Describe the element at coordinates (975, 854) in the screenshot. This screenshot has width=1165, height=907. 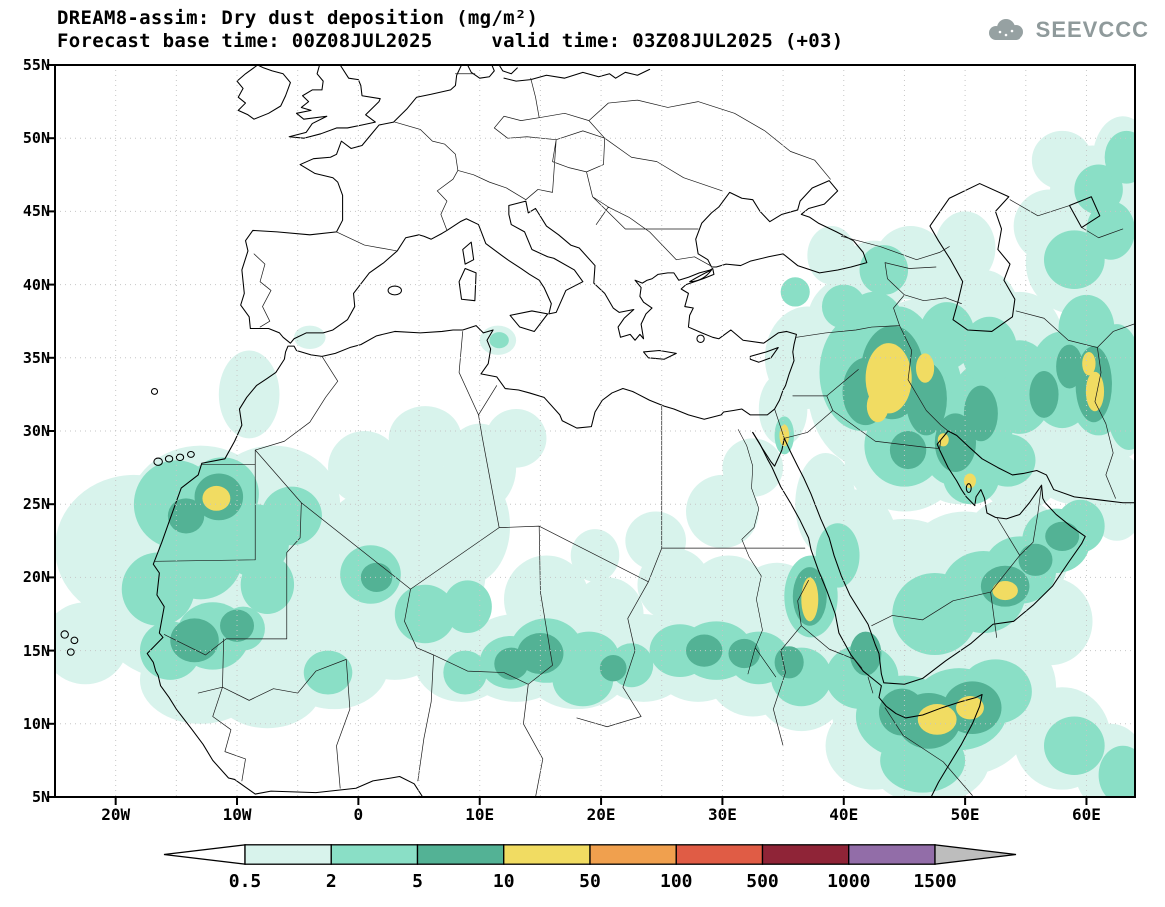
I see `colorbar-above-arrow` at that location.